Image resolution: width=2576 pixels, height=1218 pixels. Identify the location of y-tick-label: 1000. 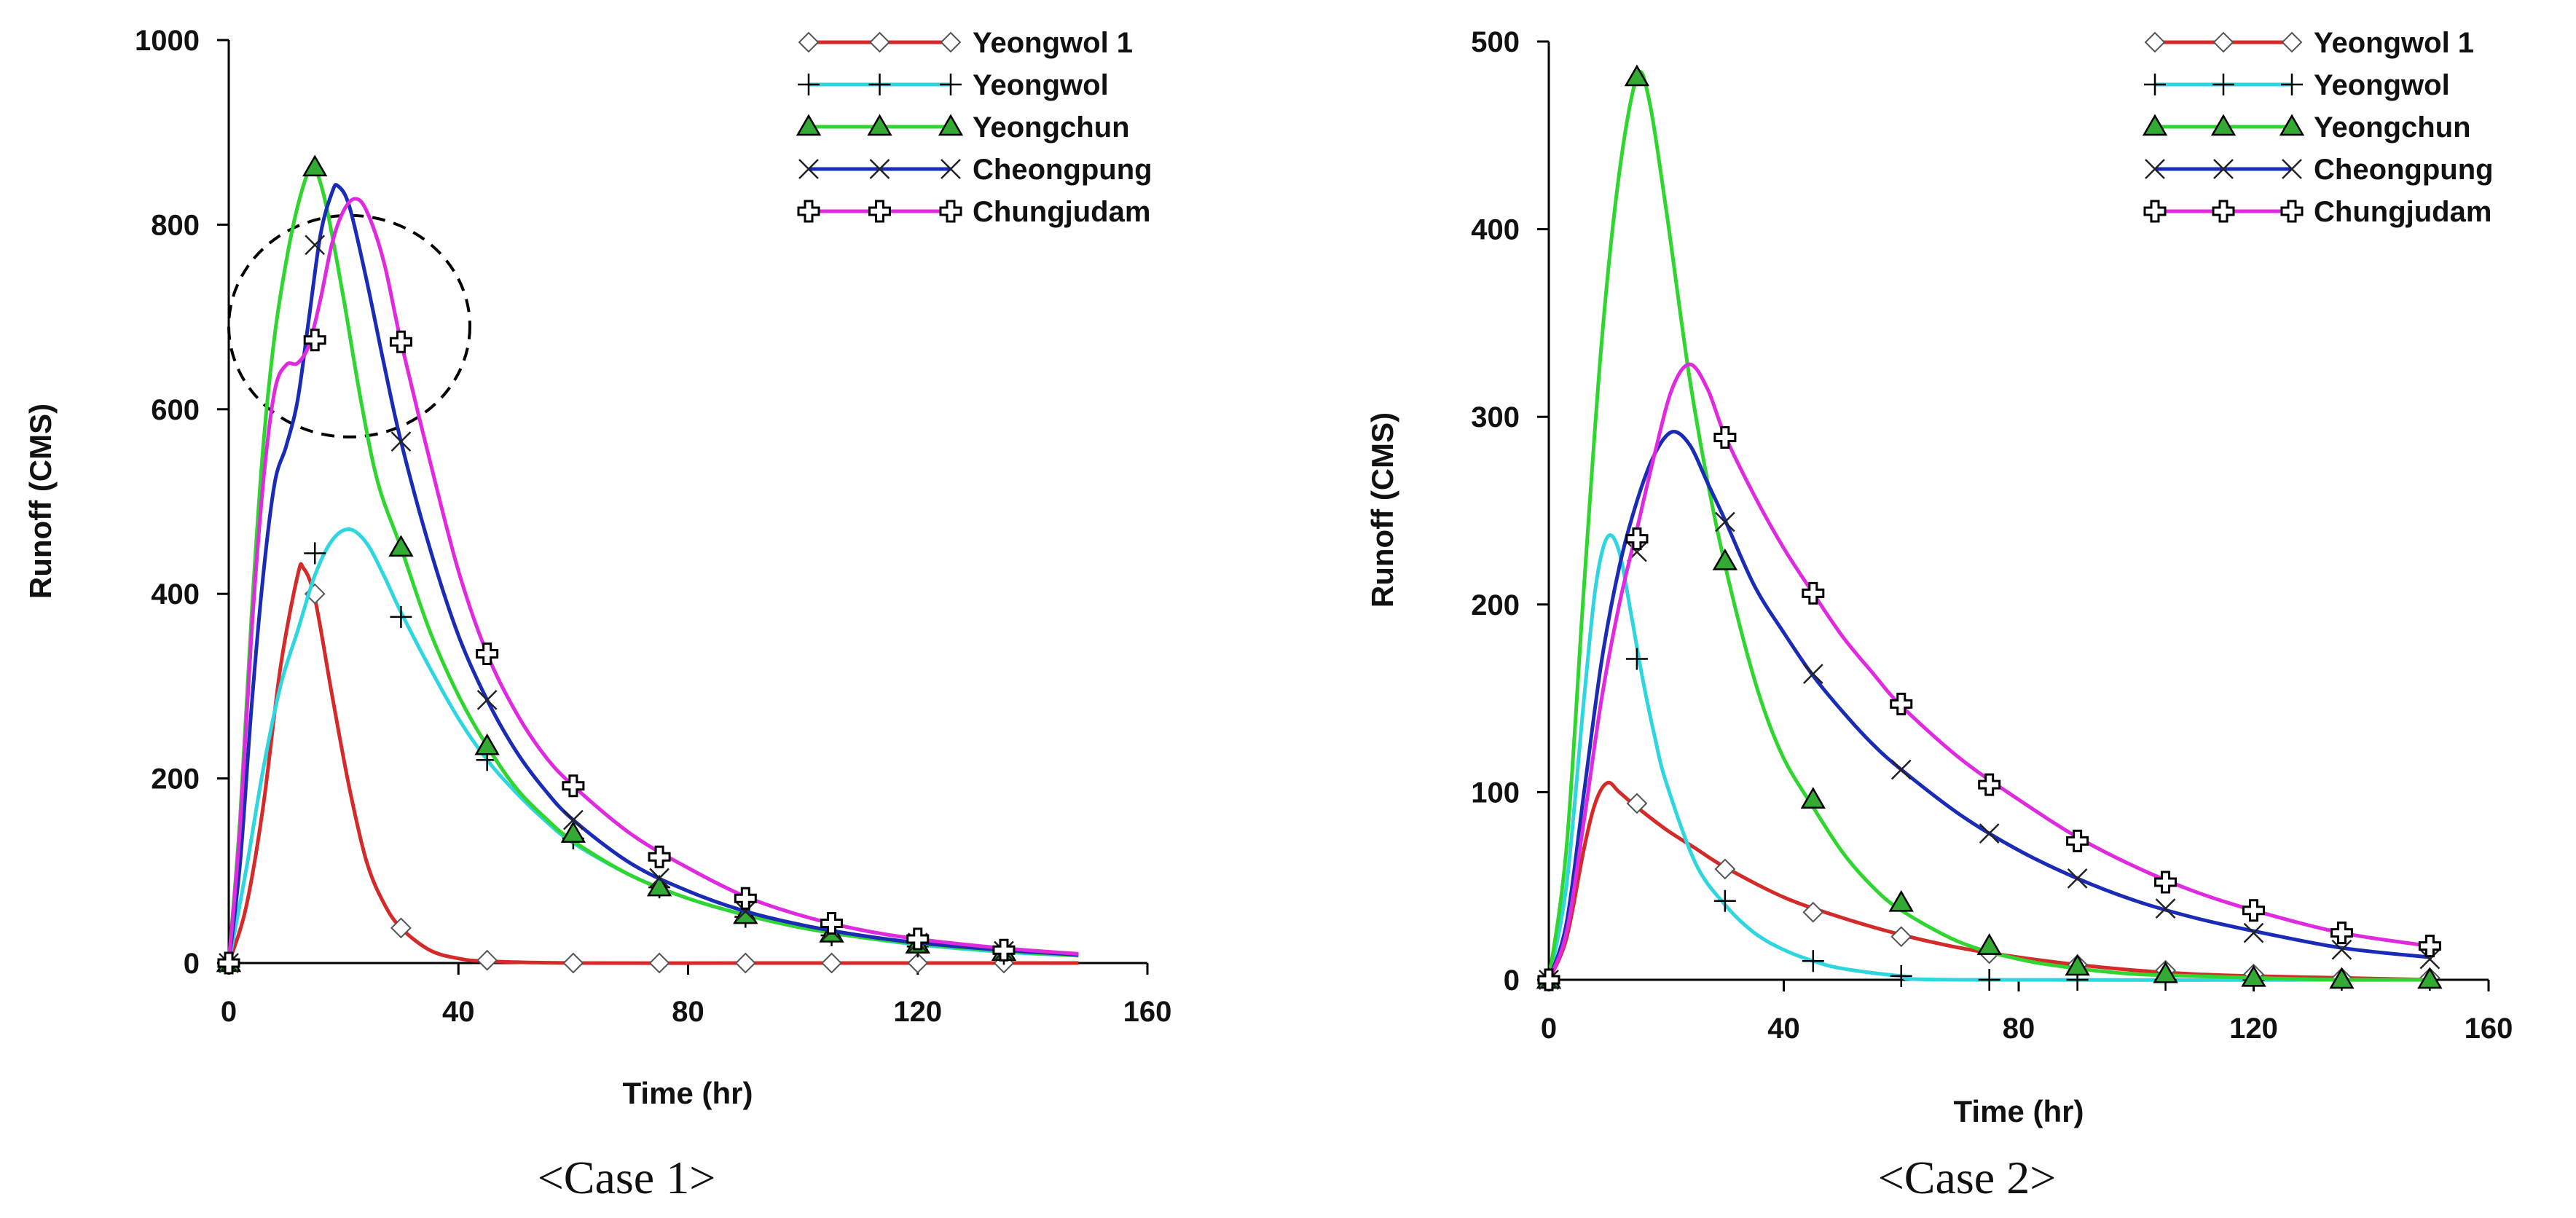
(167, 41).